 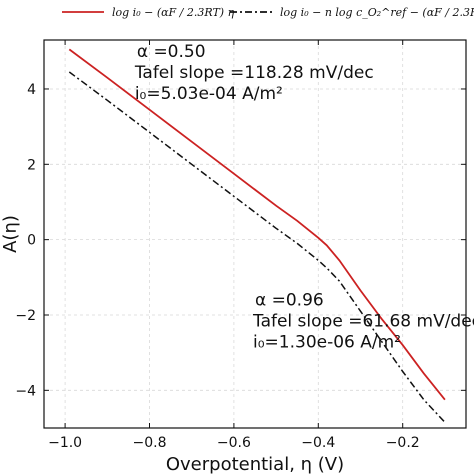 What do you see at coordinates (289, 301) in the screenshot?
I see `annotation-2-line-1: α =0.96` at bounding box center [289, 301].